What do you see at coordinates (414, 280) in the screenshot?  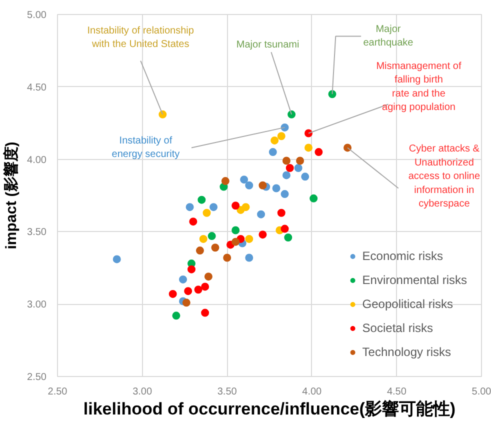 I see `legend-label: Environmental risks` at bounding box center [414, 280].